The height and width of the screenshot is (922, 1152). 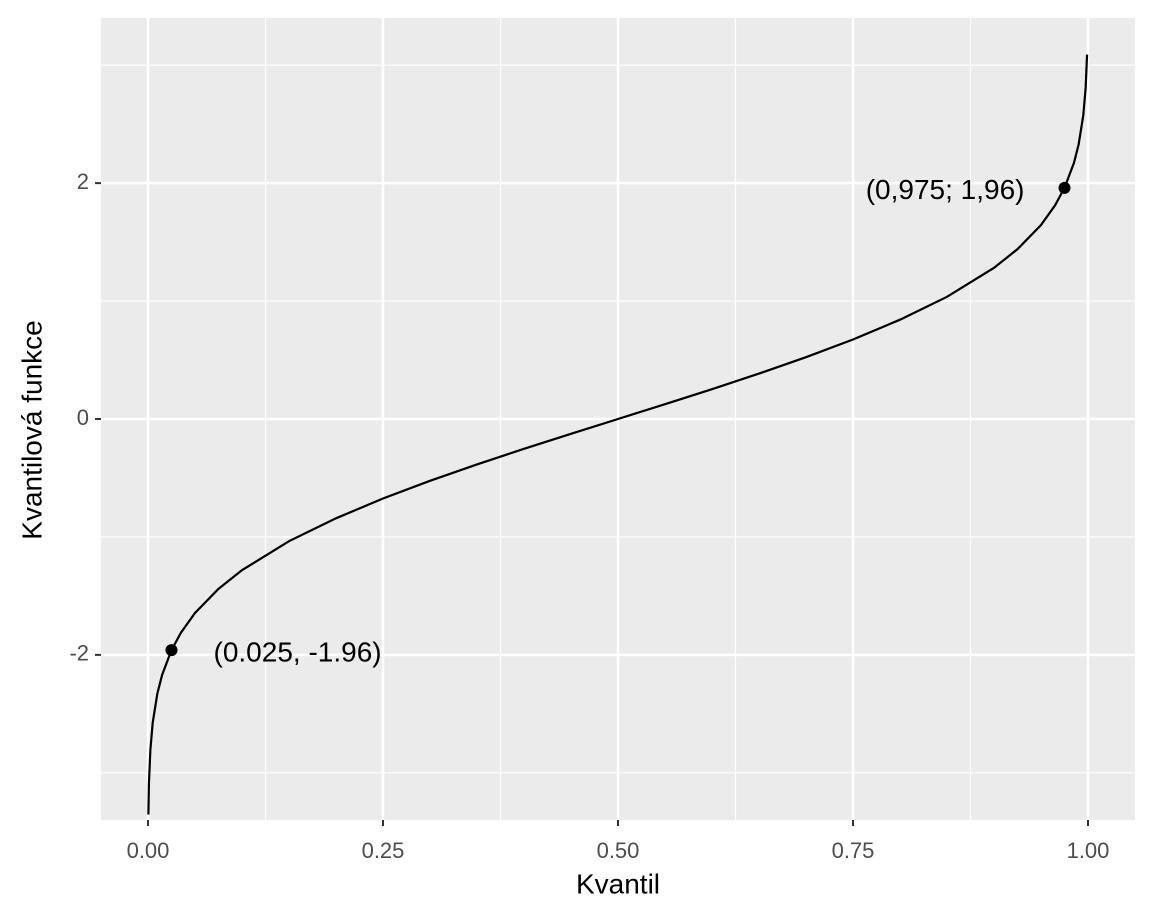 I want to click on x-tick-label: 0.25, so click(x=383, y=850).